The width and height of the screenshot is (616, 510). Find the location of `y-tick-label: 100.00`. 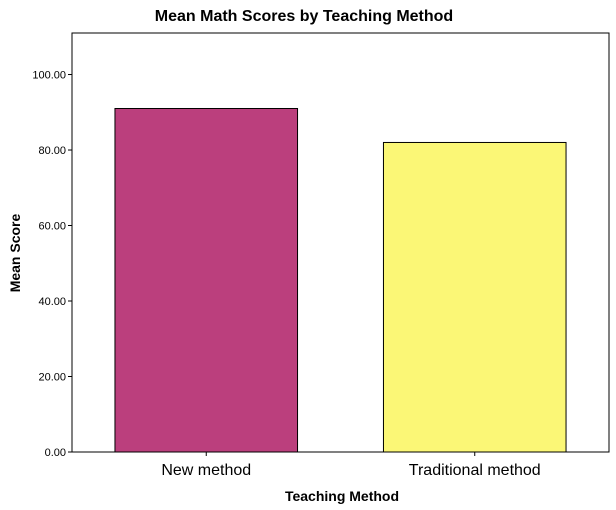

y-tick-label: 100.00 is located at coordinates (49, 76).